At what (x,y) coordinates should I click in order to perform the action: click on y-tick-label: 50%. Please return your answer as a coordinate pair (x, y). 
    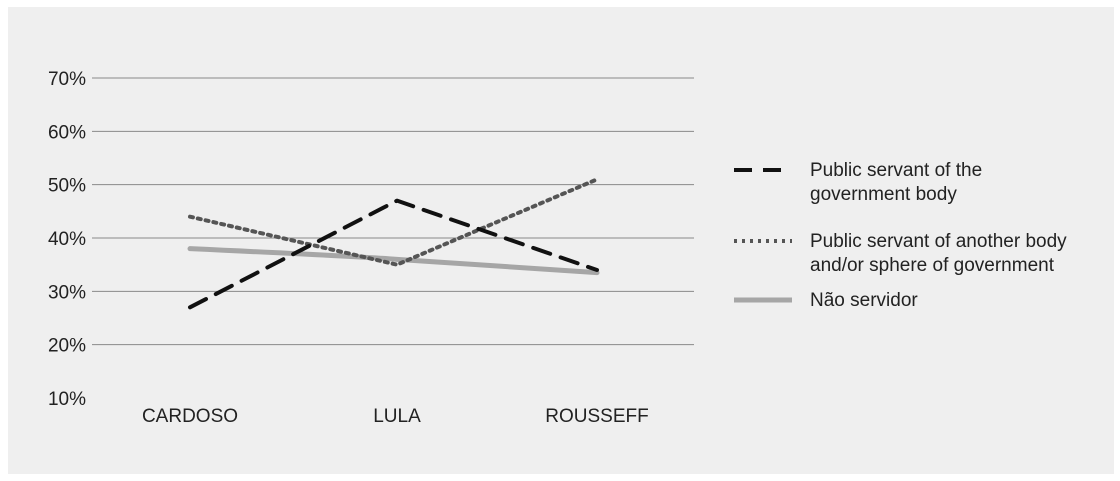
    Looking at the image, I should click on (67, 186).